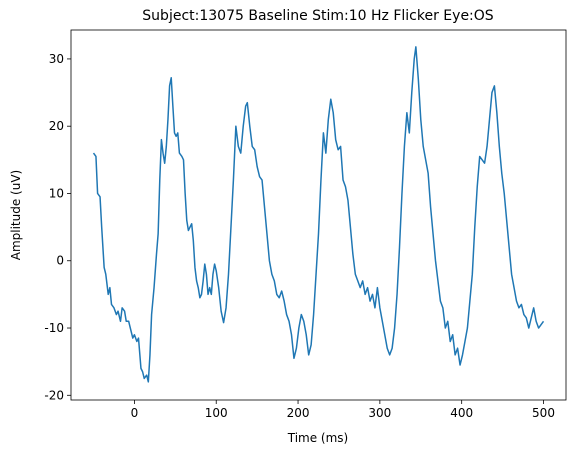 The image size is (574, 457). Describe the element at coordinates (60, 261) in the screenshot. I see `y-tick-label: 0` at that location.